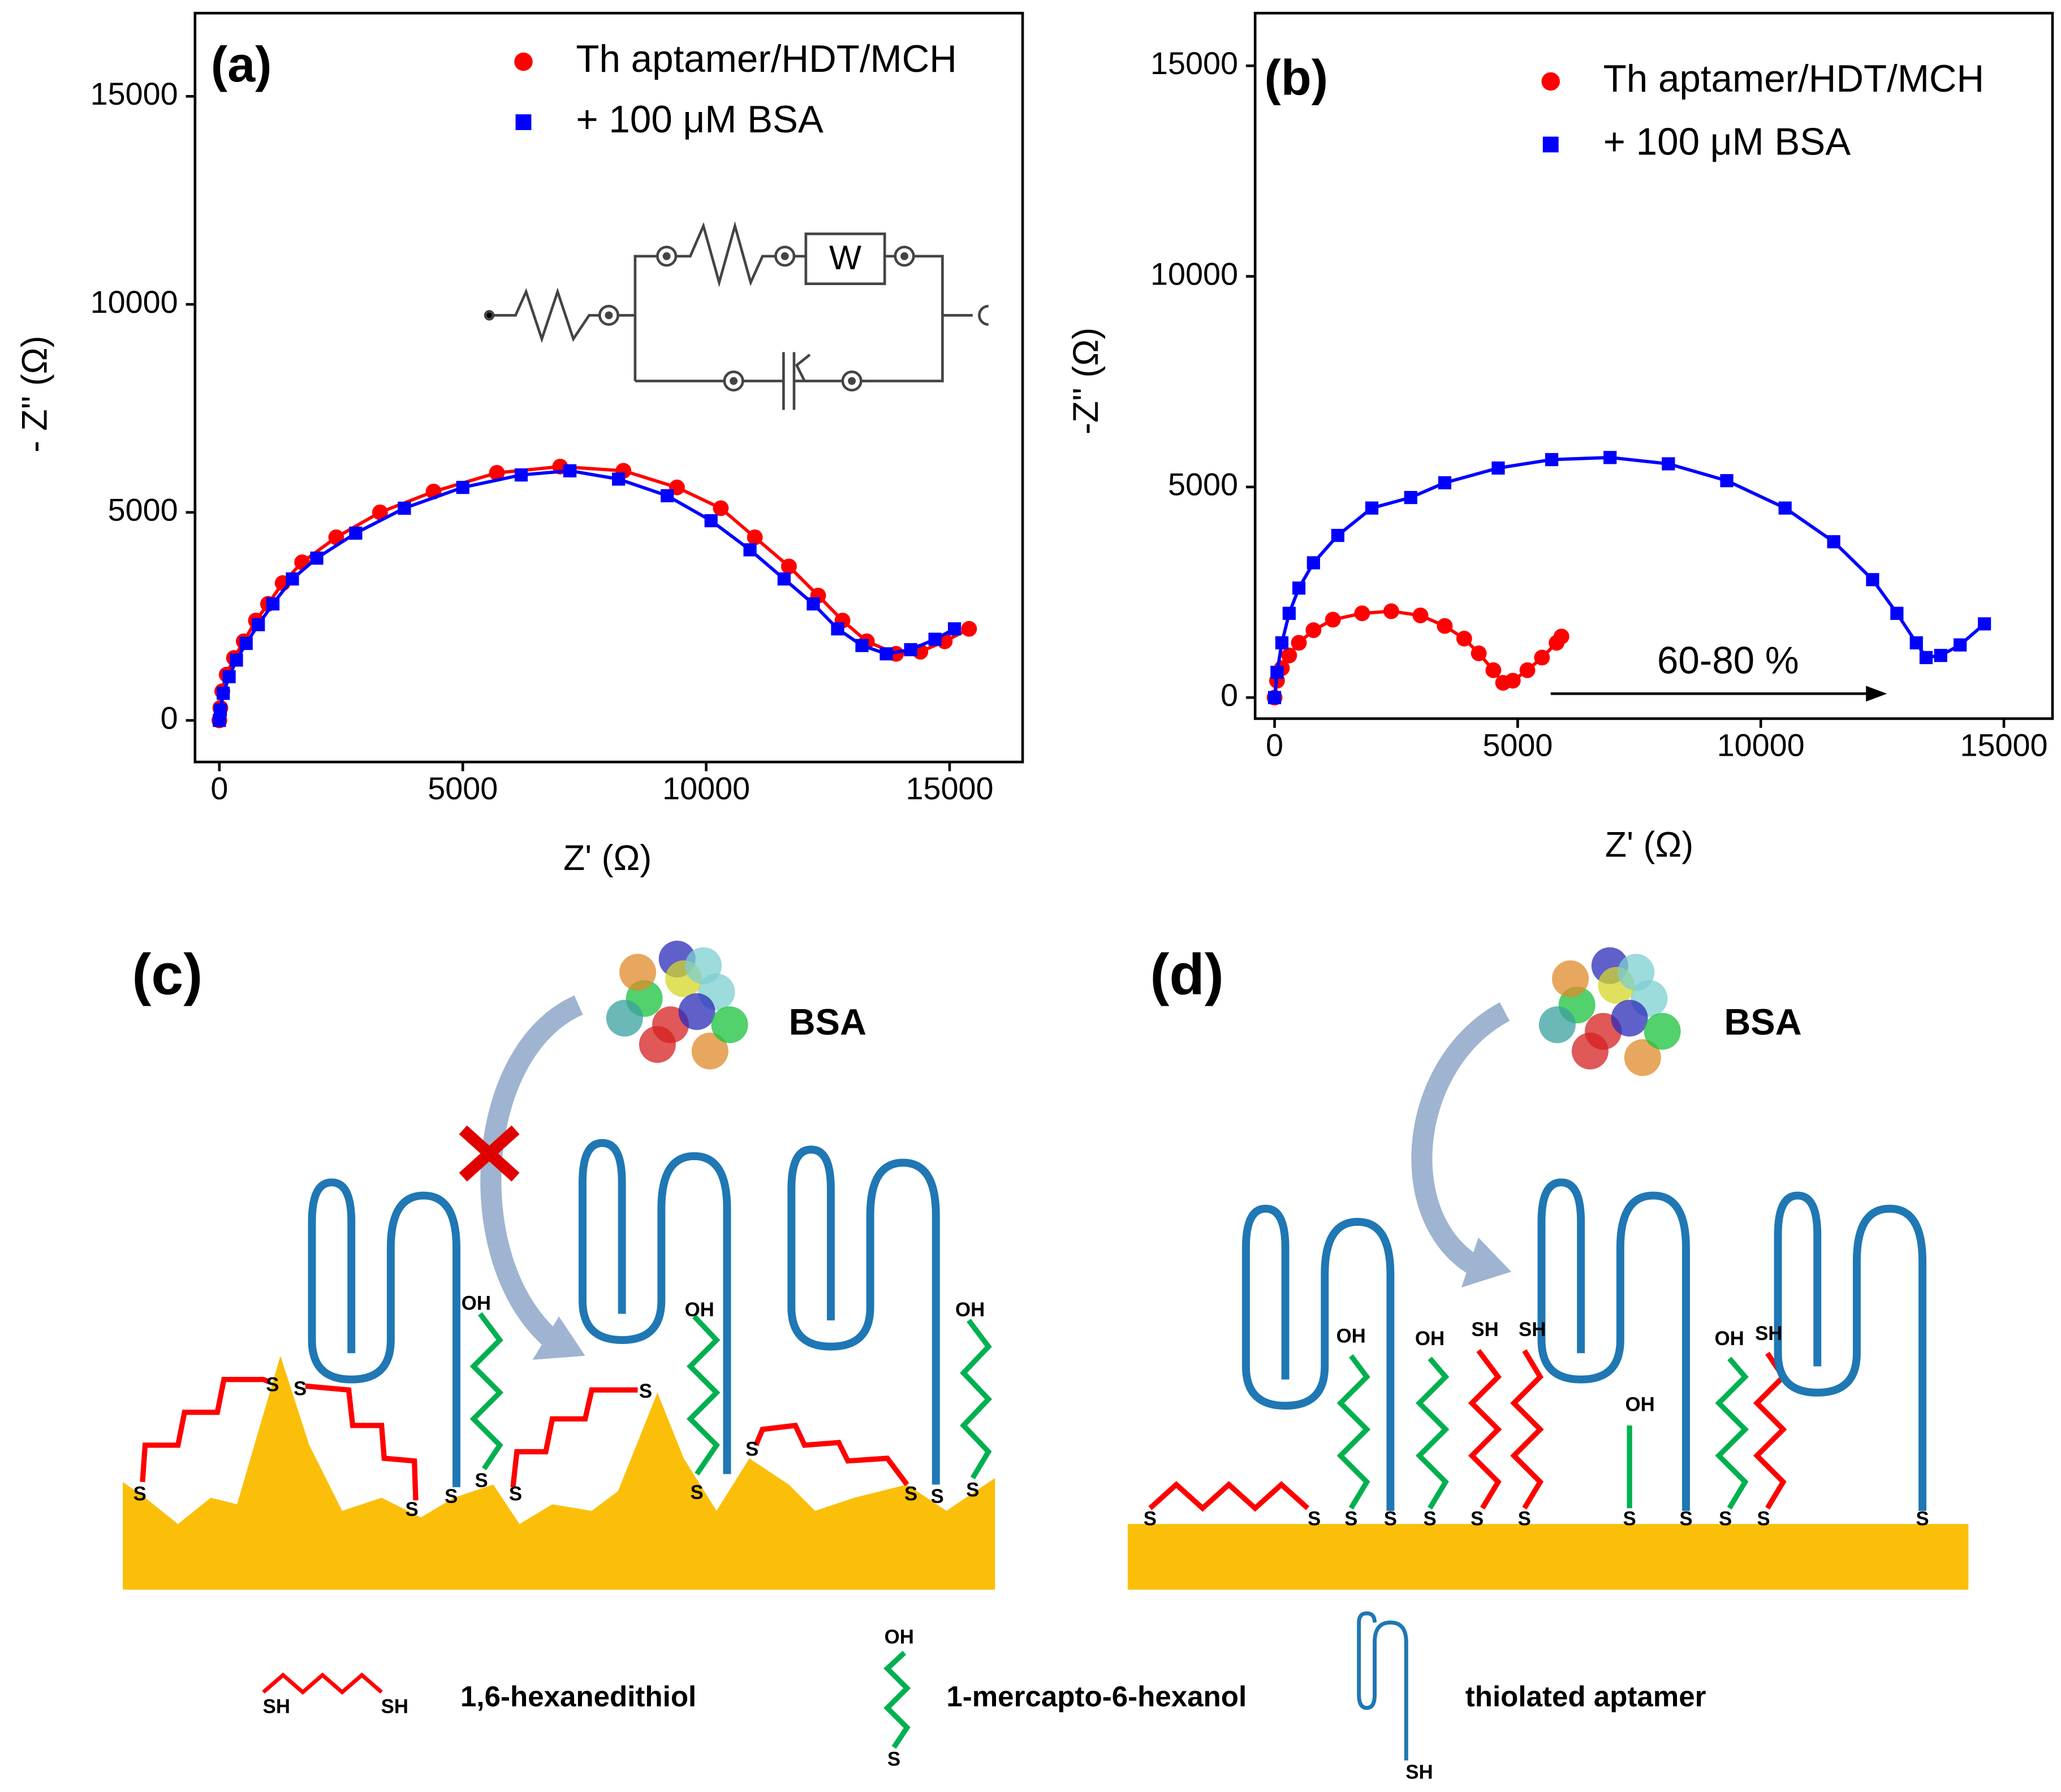  What do you see at coordinates (1460, 1139) in the screenshot?
I see `curved-arrow` at bounding box center [1460, 1139].